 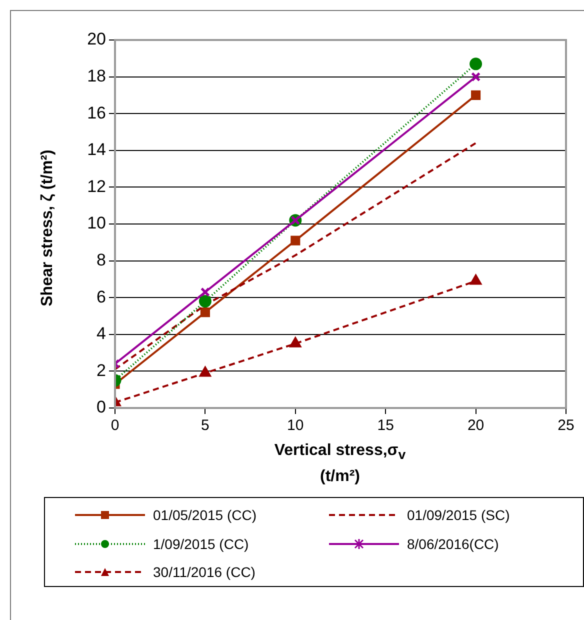 What do you see at coordinates (115, 425) in the screenshot?
I see `x-tick-label: 0` at bounding box center [115, 425].